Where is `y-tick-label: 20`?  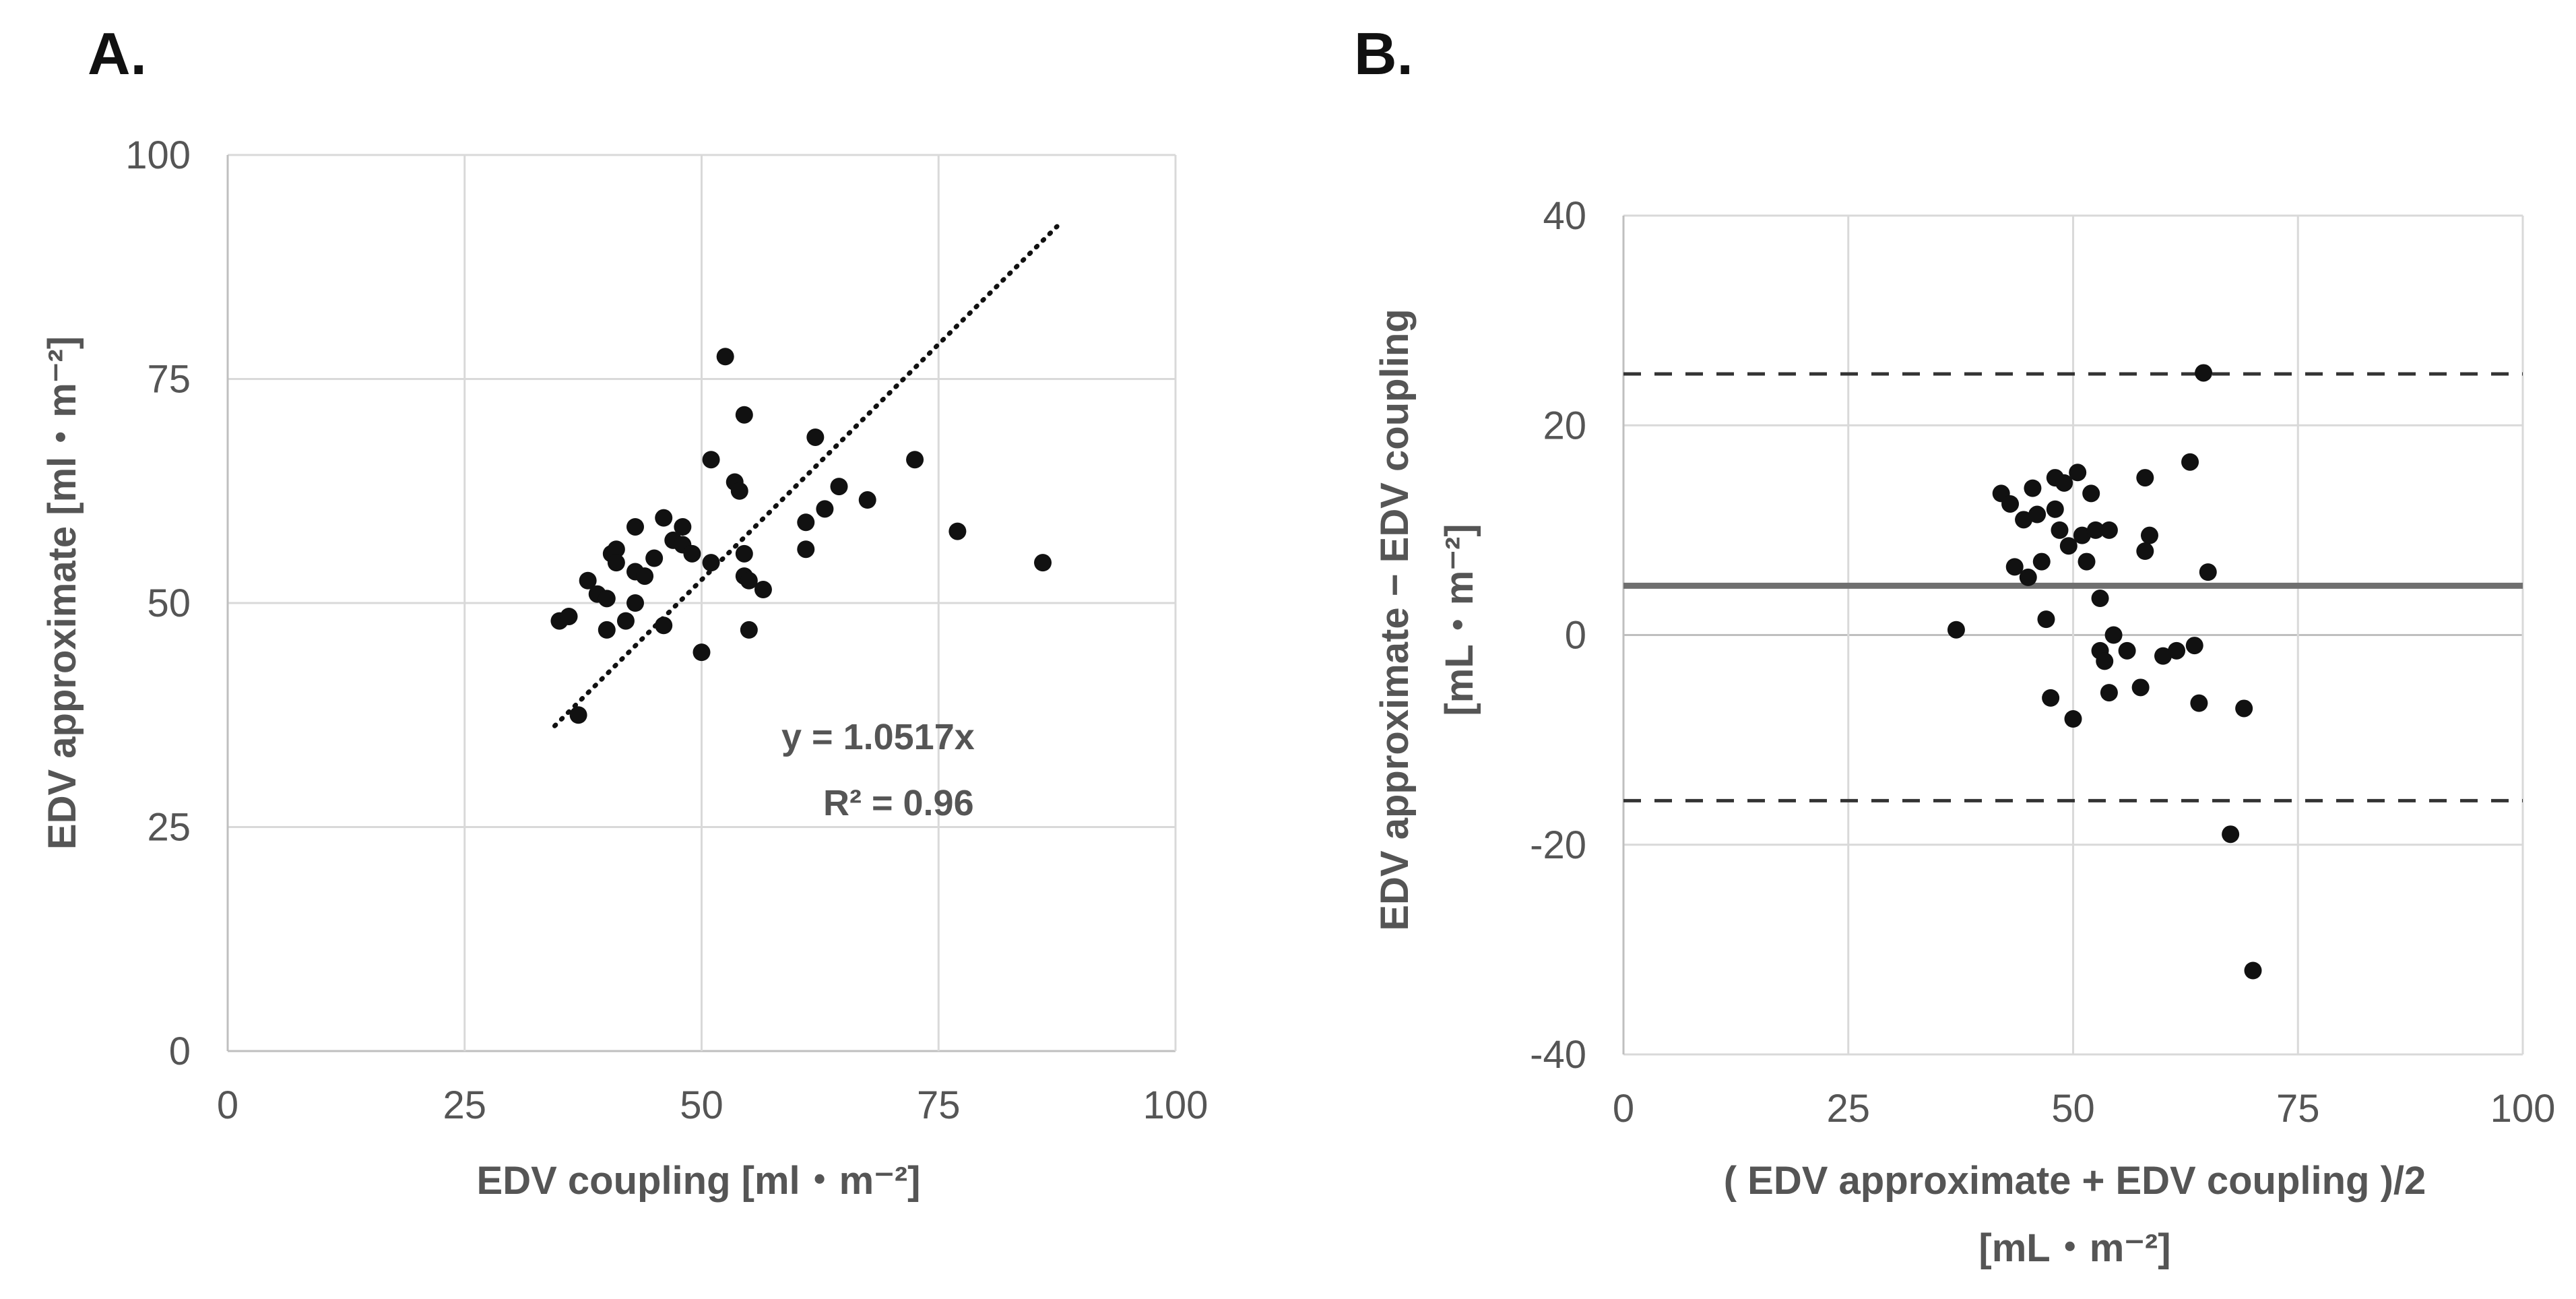 y-tick-label: 20 is located at coordinates (1565, 426).